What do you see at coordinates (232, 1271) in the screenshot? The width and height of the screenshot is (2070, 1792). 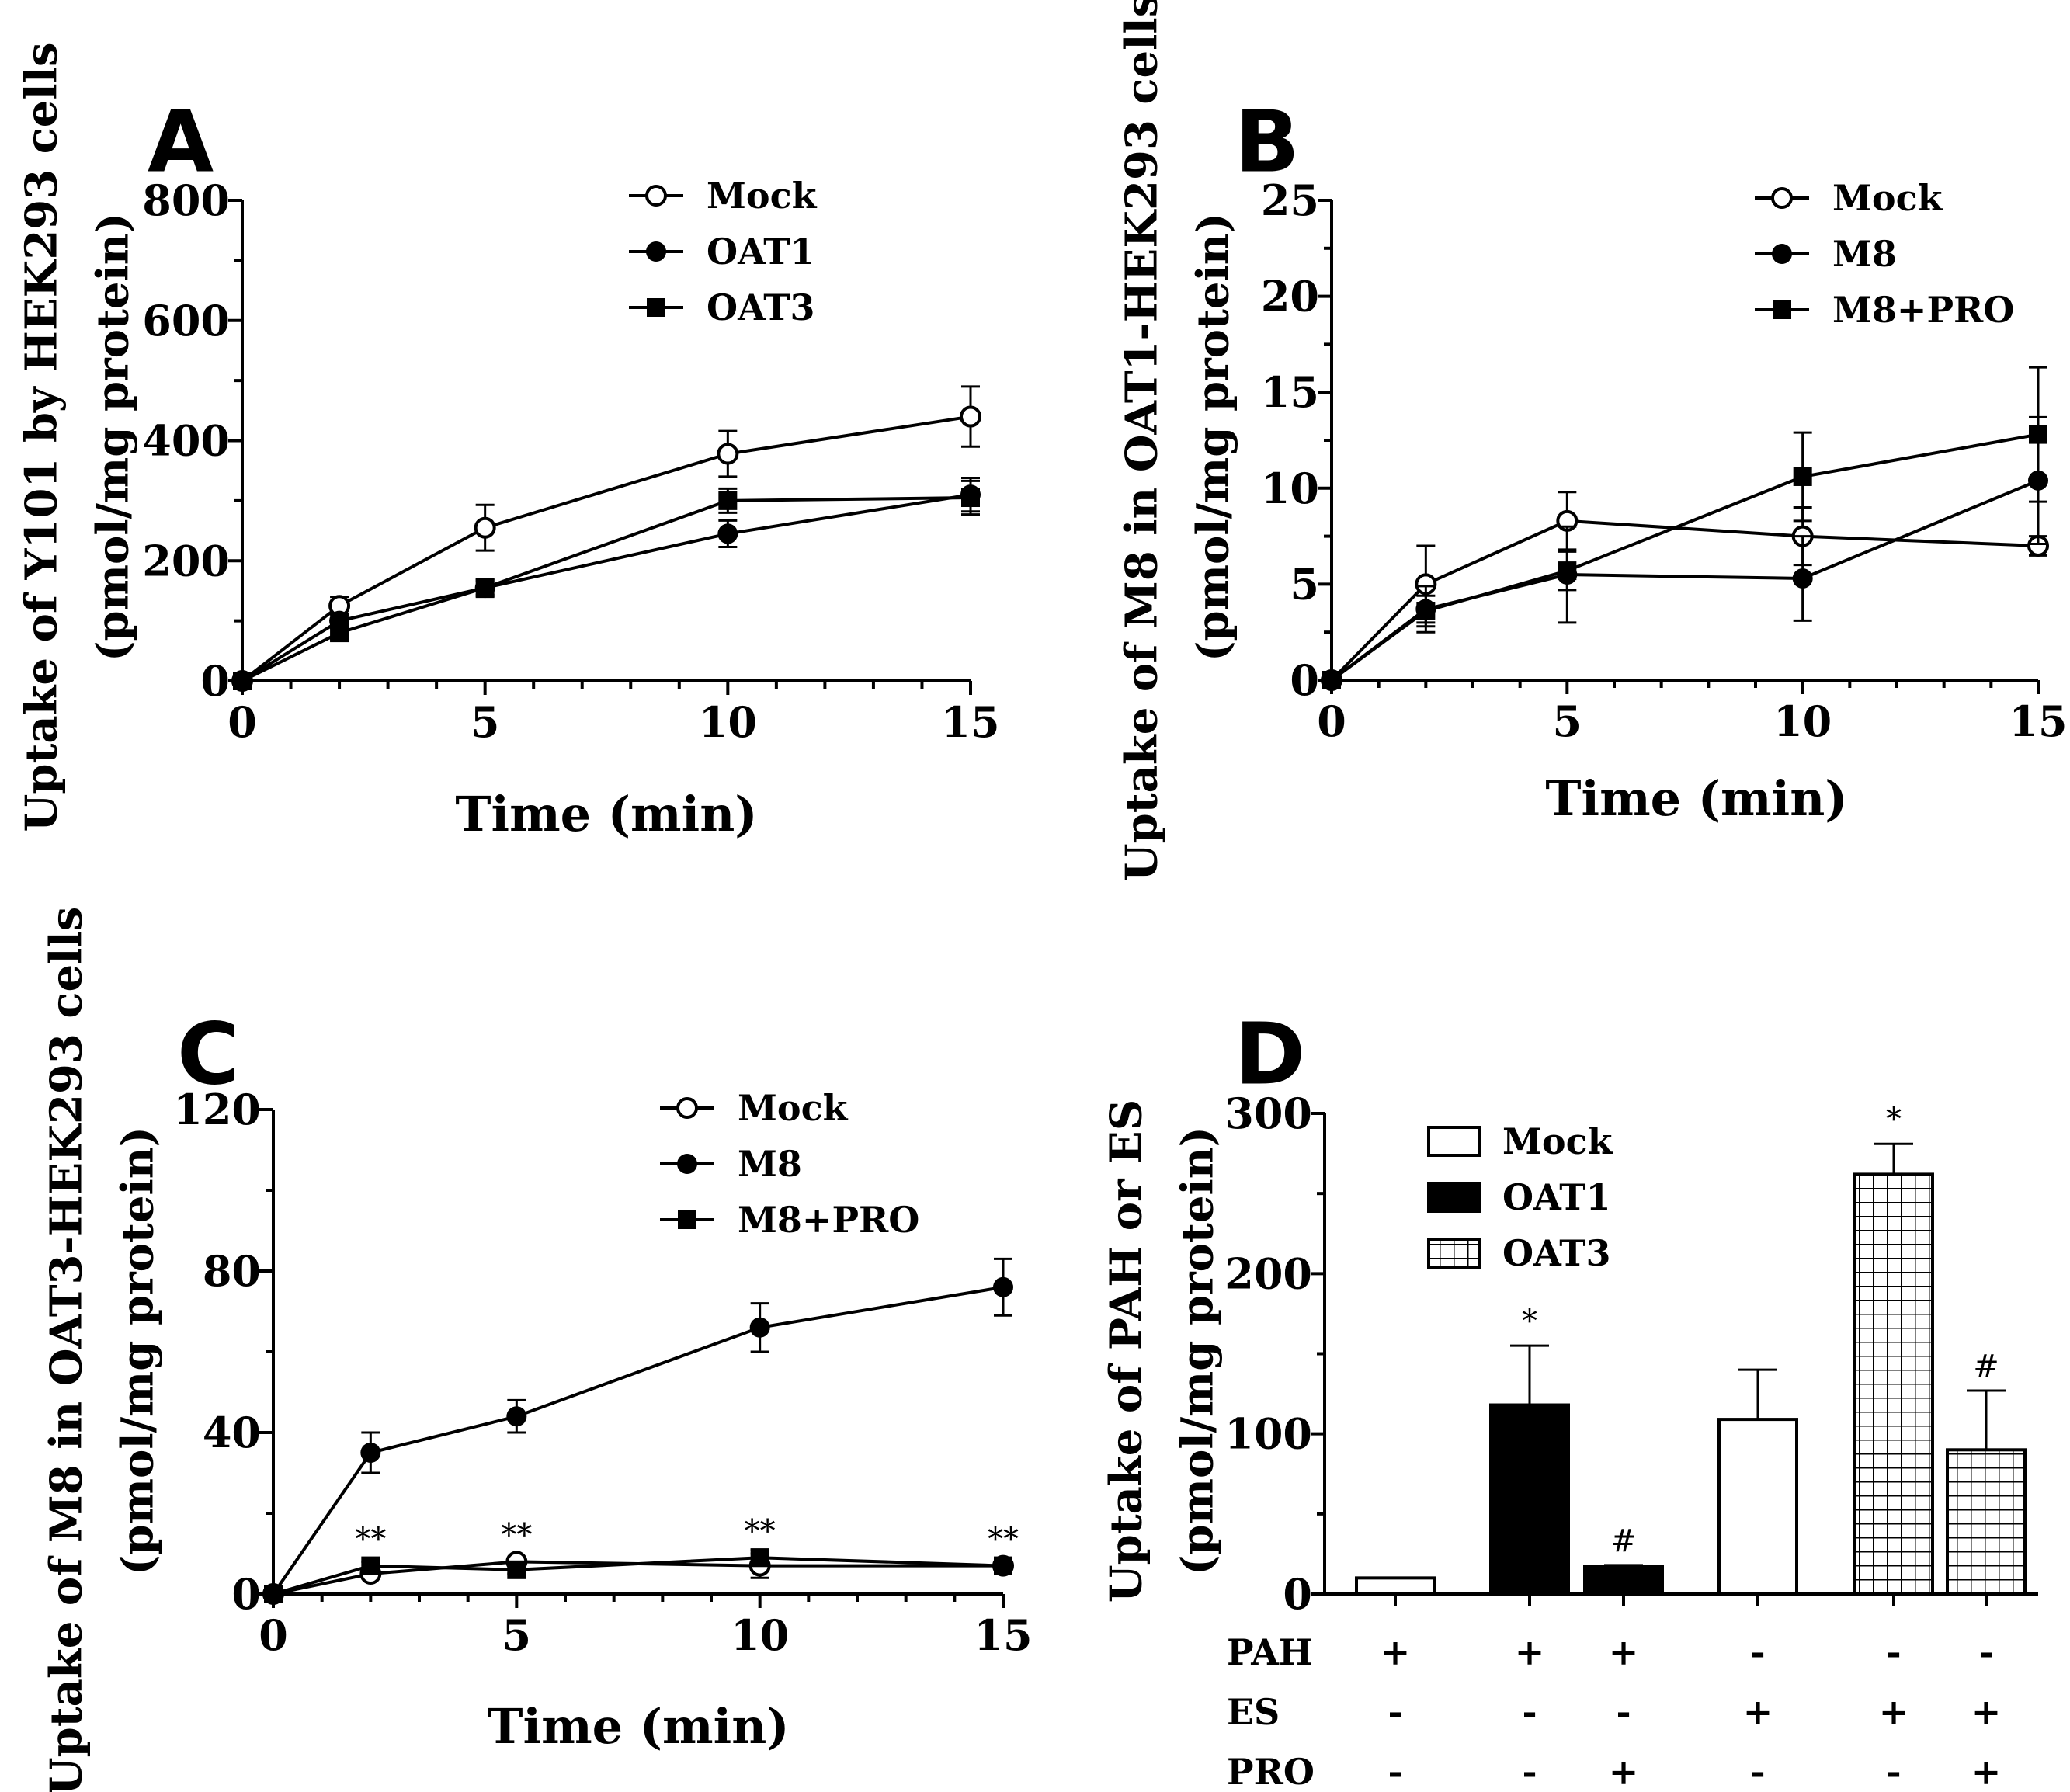 I see `y-tick-label: 80` at bounding box center [232, 1271].